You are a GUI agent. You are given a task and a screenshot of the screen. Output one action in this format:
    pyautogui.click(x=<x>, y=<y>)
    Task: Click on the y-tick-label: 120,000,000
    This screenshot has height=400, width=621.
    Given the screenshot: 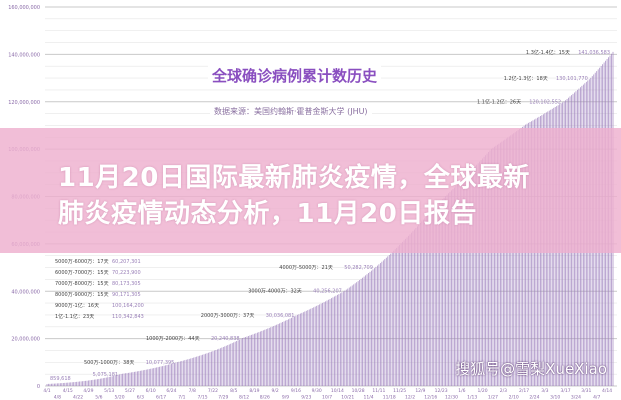 What is the action you would take?
    pyautogui.click(x=24, y=103)
    